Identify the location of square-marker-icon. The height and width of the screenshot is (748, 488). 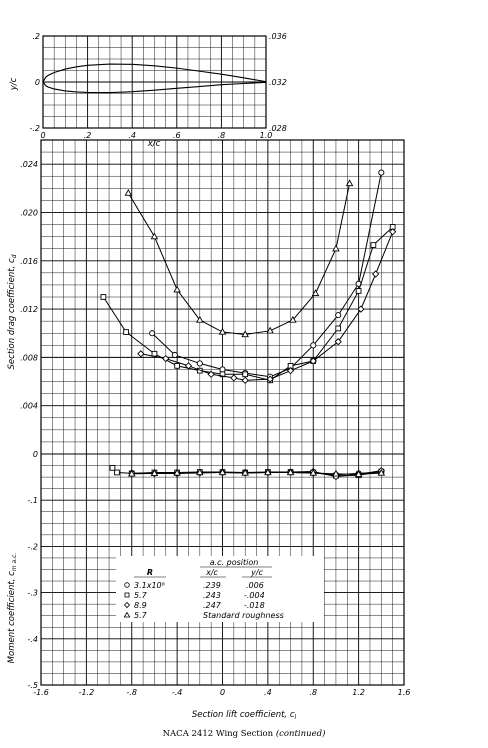
(127, 595).